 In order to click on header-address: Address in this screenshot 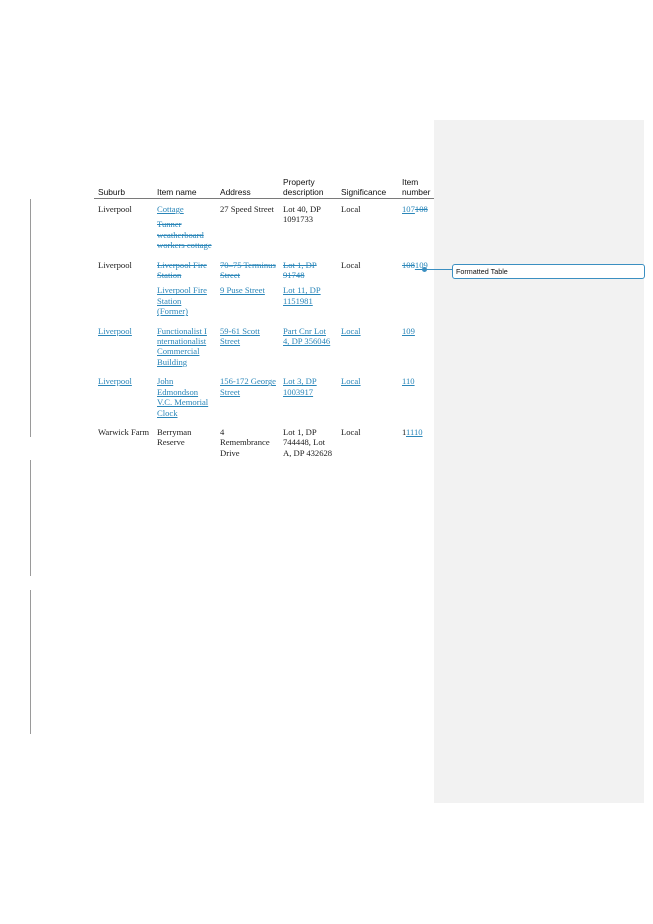, I will do `click(247, 186)`.